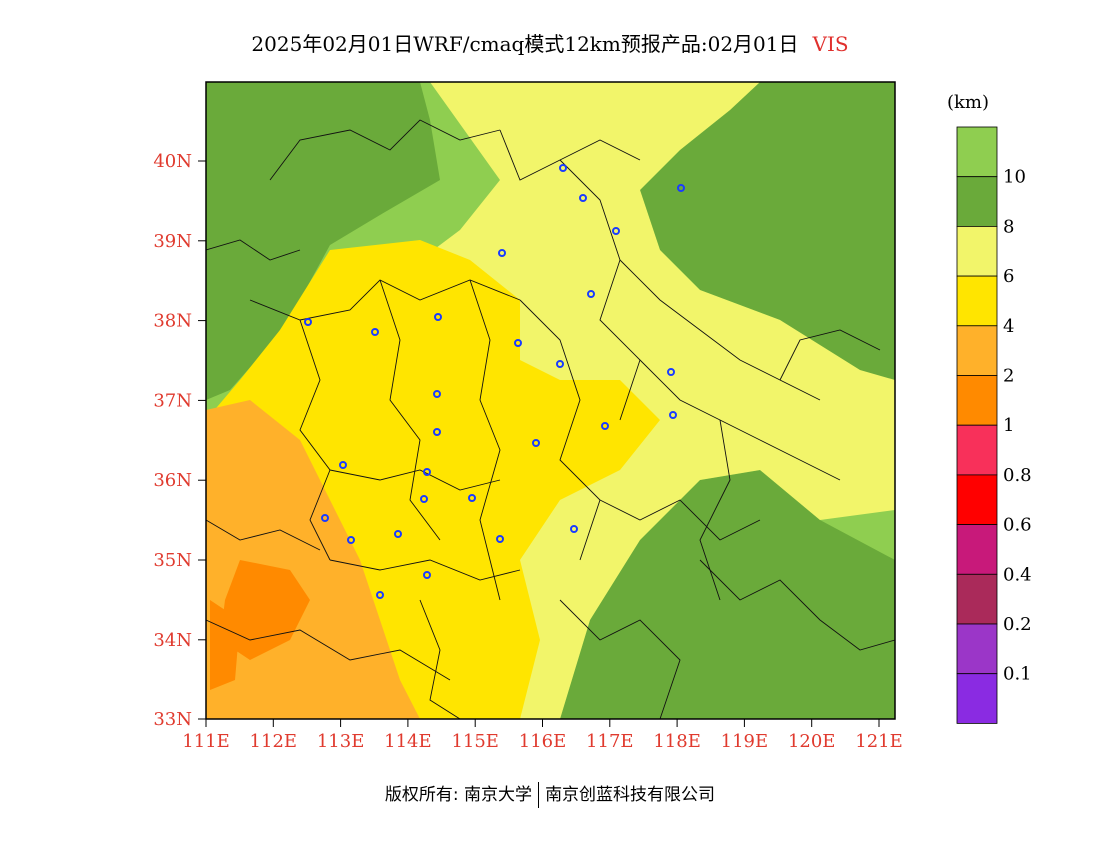 The height and width of the screenshot is (850, 1100). Describe the element at coordinates (1017, 674) in the screenshot. I see `colorbar-label: 0.1` at that location.